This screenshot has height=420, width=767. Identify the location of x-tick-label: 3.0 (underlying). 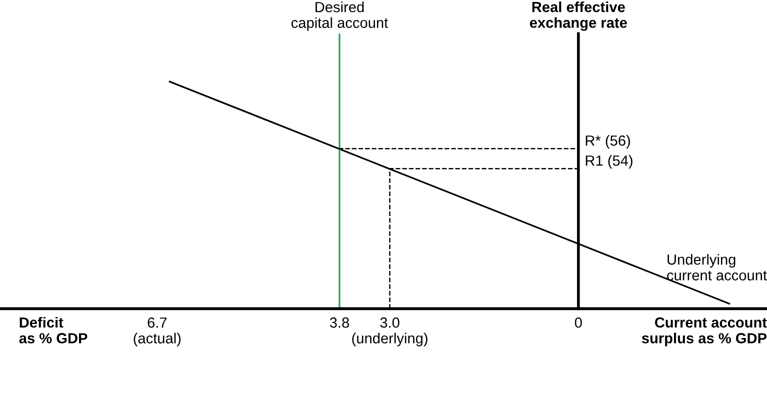
(390, 331).